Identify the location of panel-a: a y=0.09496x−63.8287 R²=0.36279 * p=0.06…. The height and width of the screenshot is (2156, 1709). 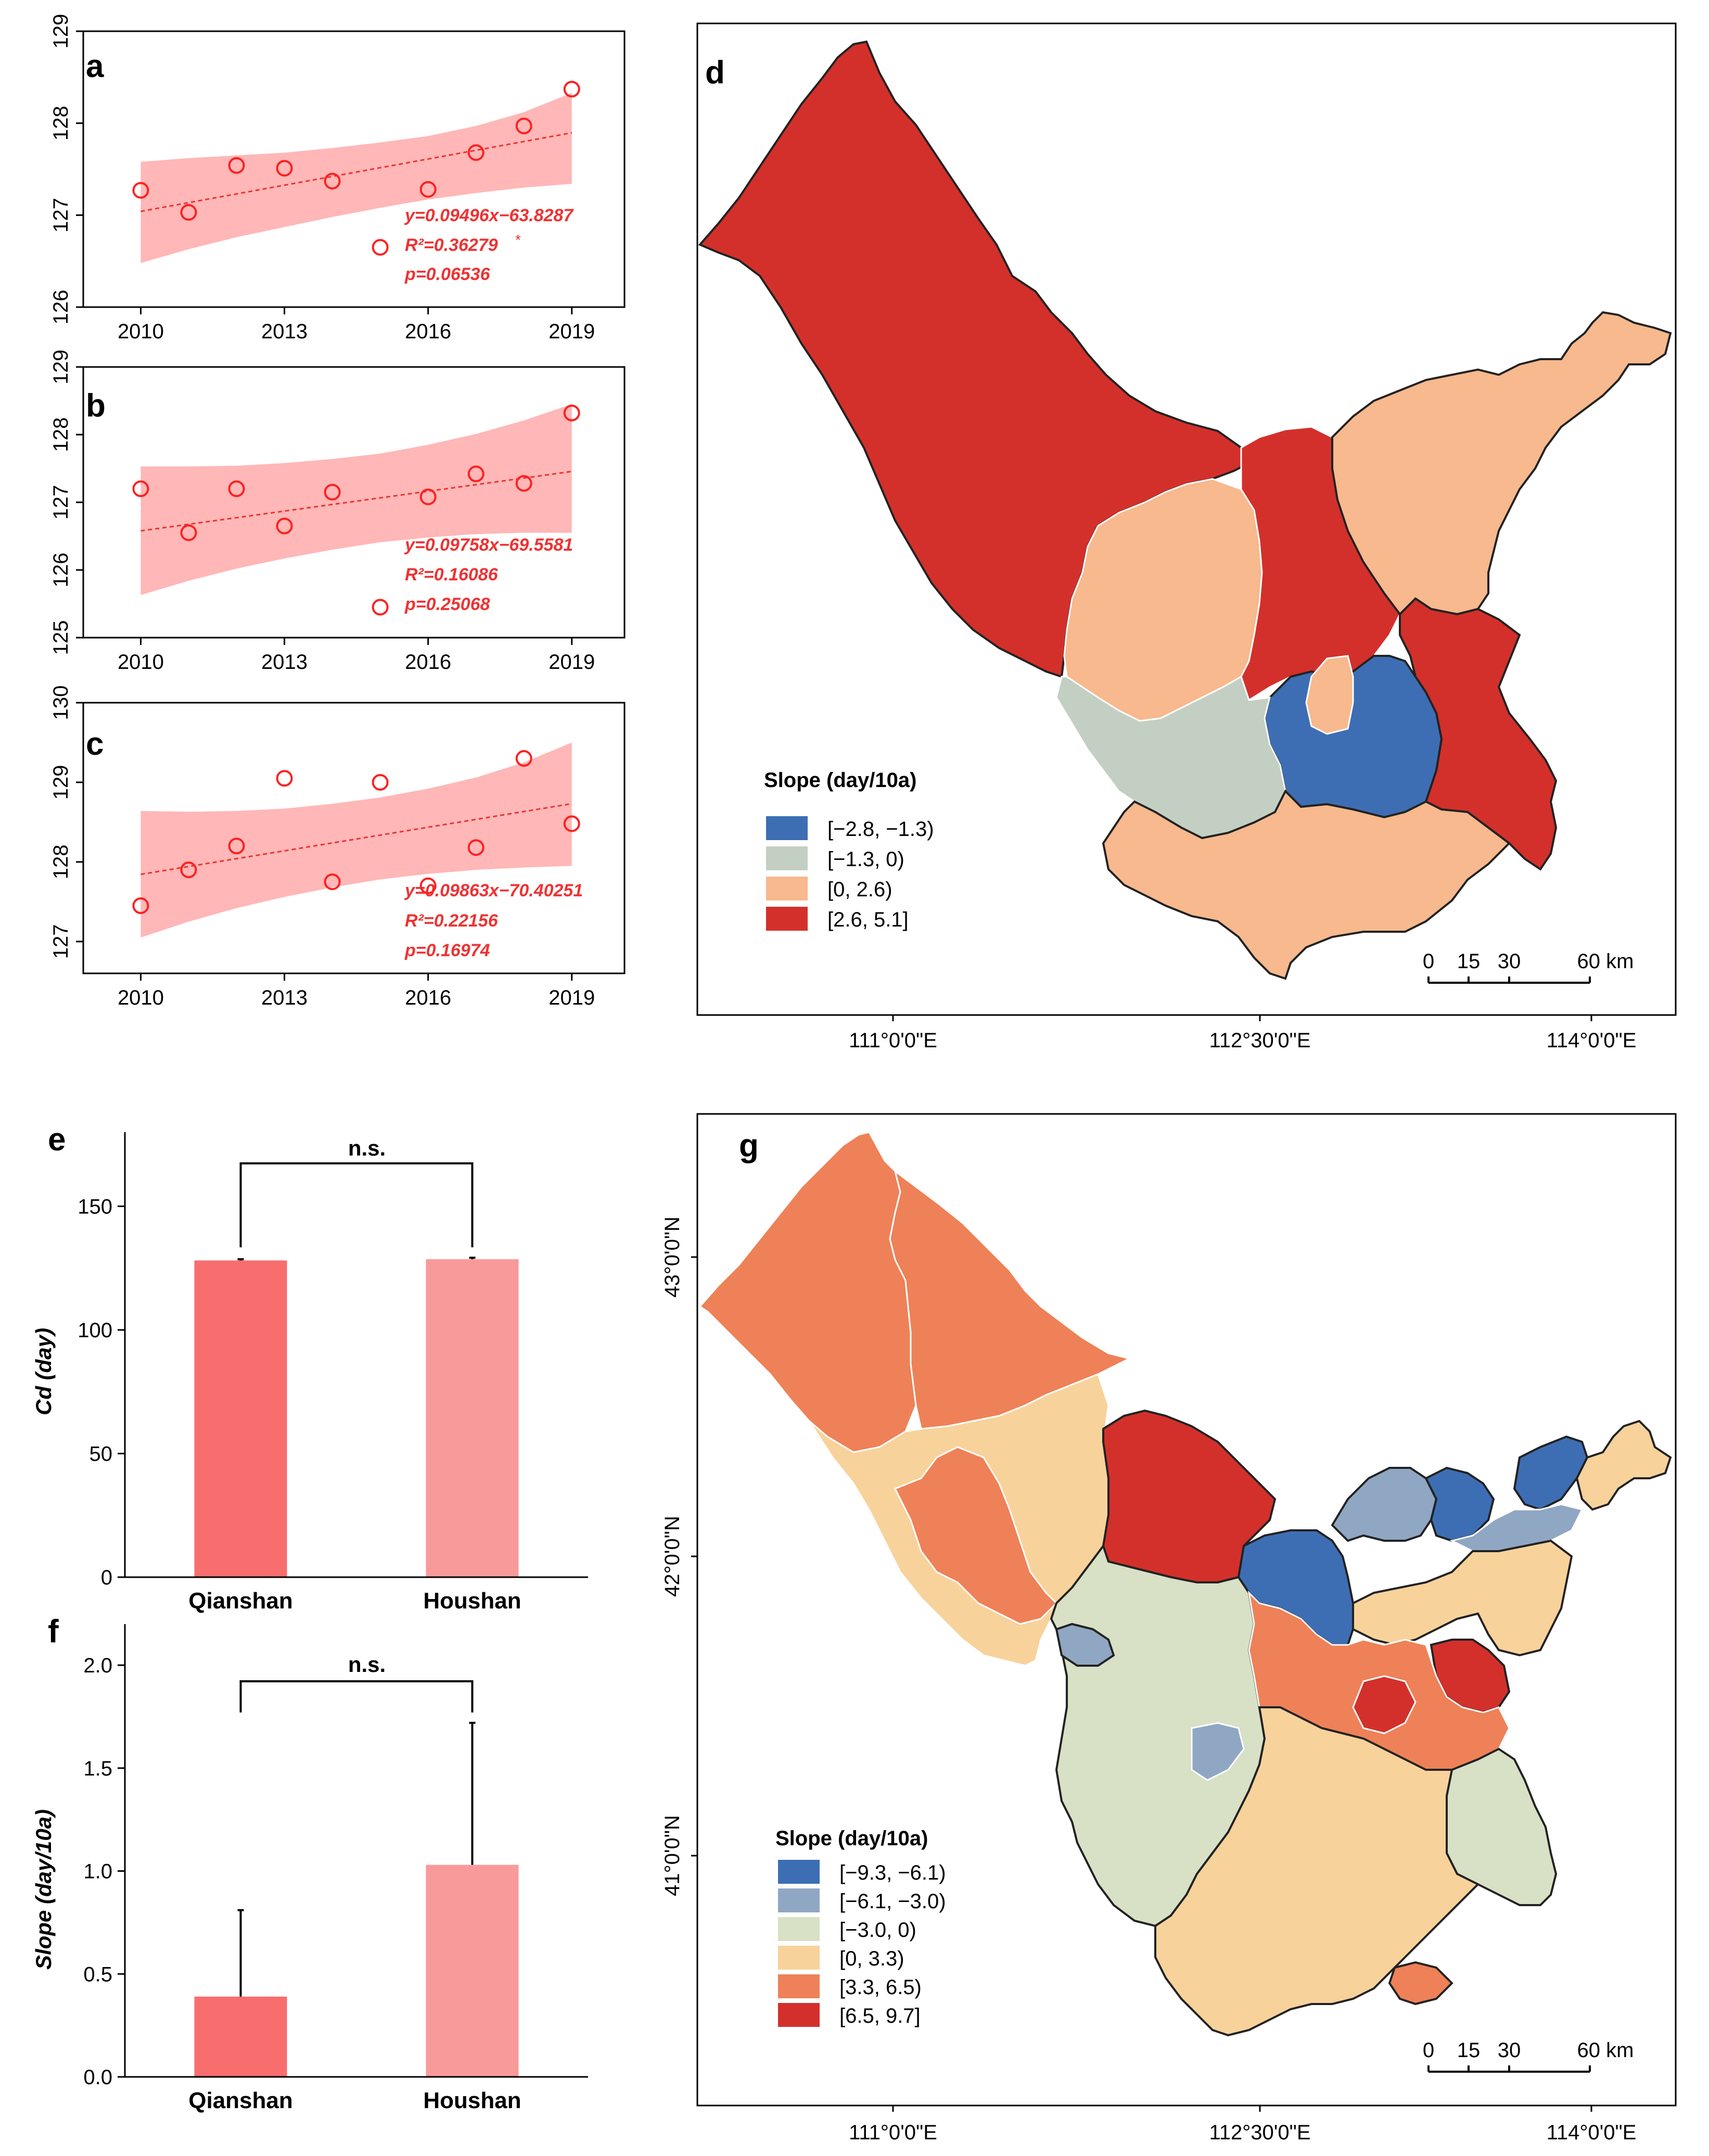
(330, 166).